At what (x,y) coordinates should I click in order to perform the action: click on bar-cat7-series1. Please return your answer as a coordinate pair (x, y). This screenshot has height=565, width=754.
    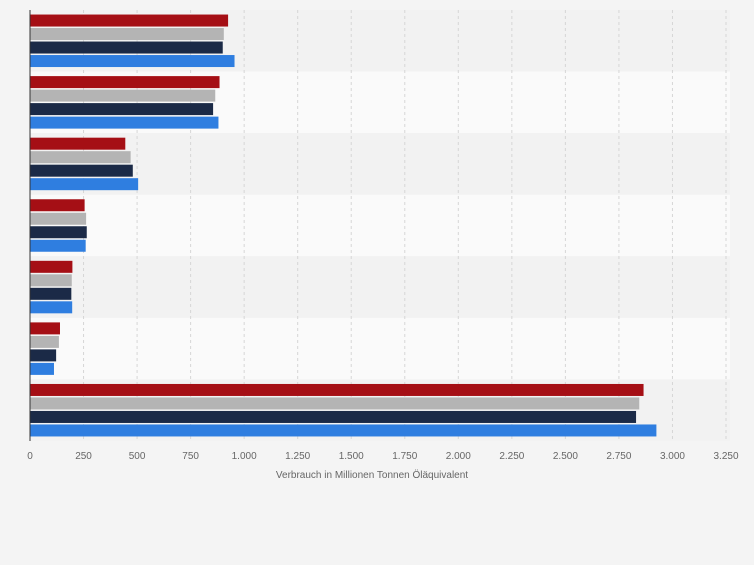
    Looking at the image, I should click on (337, 389).